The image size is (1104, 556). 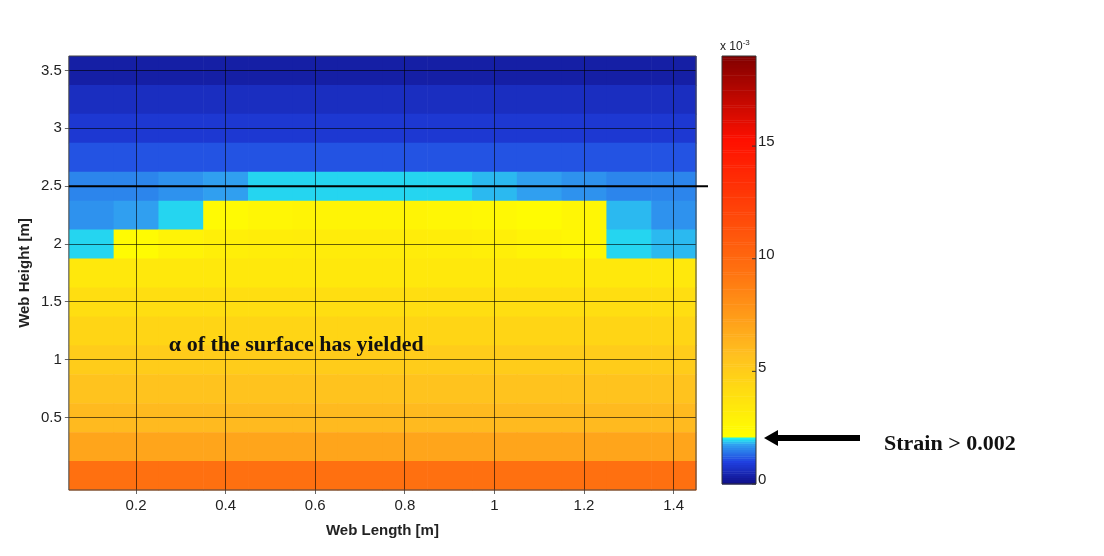 I want to click on color-bar-label: 0, so click(x=762, y=479).